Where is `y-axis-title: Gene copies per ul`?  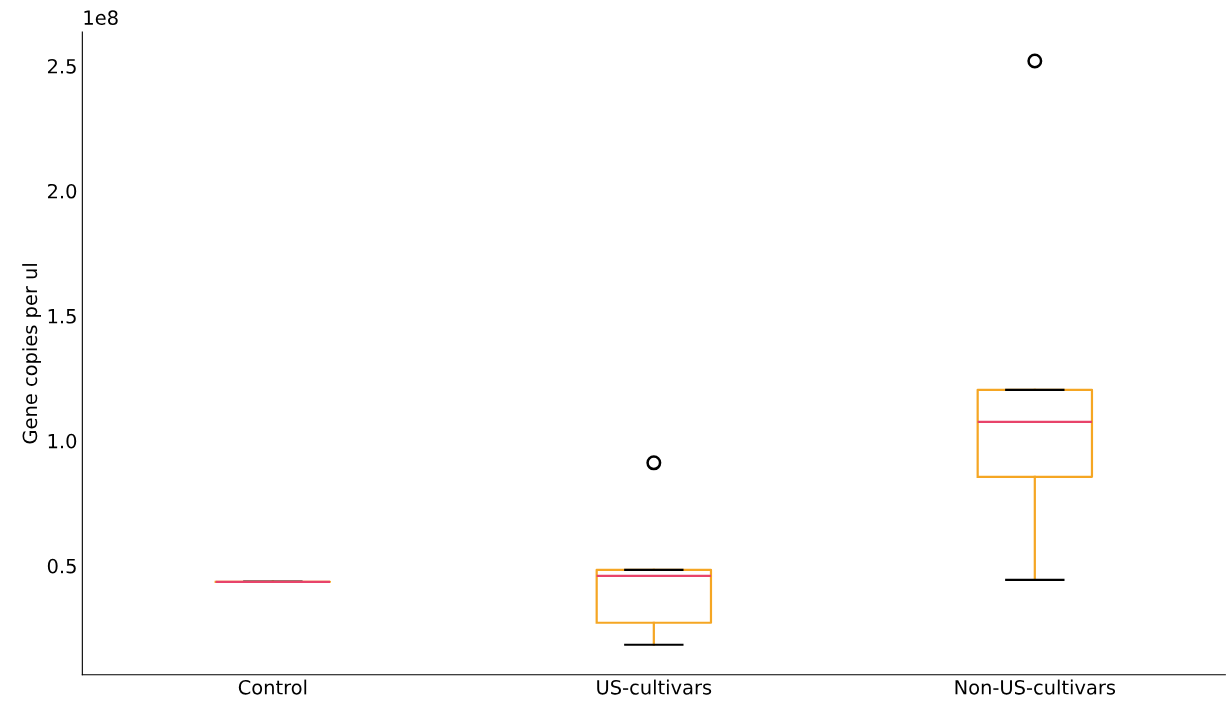
y-axis-title: Gene copies per ul is located at coordinates (31, 354).